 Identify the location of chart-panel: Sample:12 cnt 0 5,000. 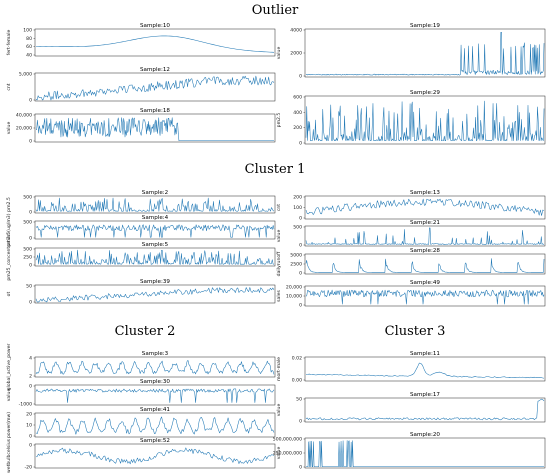
(141, 85).